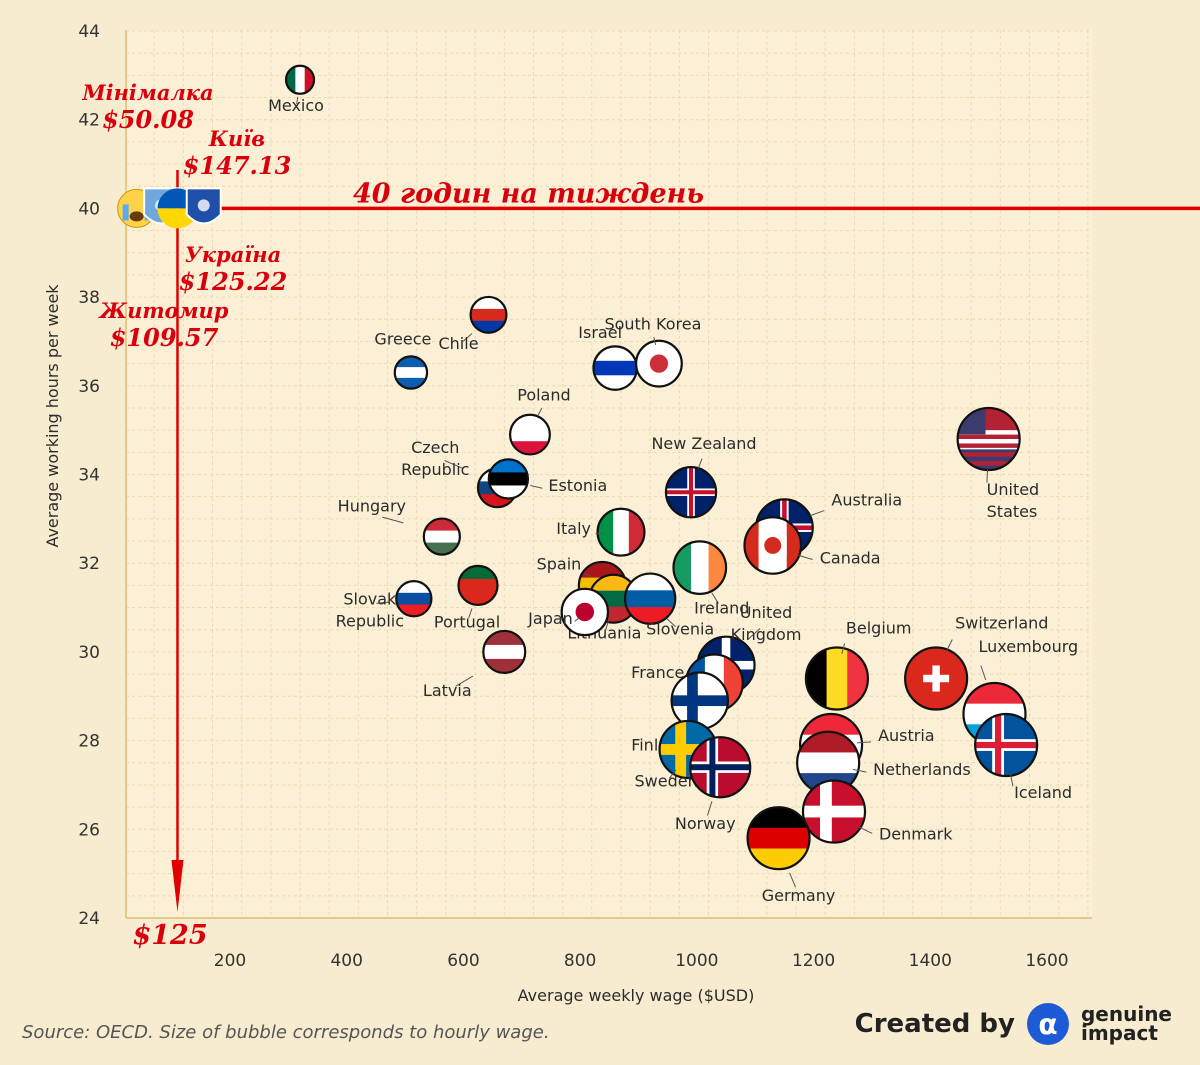 This screenshot has height=1065, width=1200. Describe the element at coordinates (879, 628) in the screenshot. I see `country-label: Belgium` at that location.